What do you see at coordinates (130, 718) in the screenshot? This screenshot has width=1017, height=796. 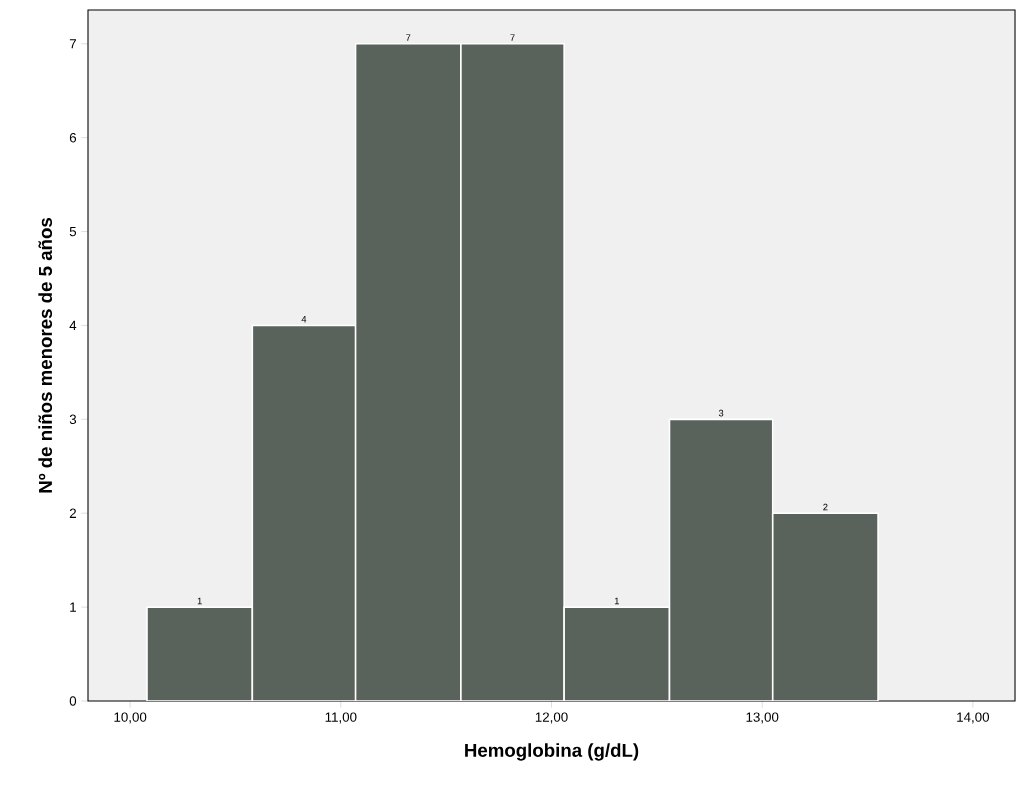 I see `x-tick-label: 10,00` at bounding box center [130, 718].